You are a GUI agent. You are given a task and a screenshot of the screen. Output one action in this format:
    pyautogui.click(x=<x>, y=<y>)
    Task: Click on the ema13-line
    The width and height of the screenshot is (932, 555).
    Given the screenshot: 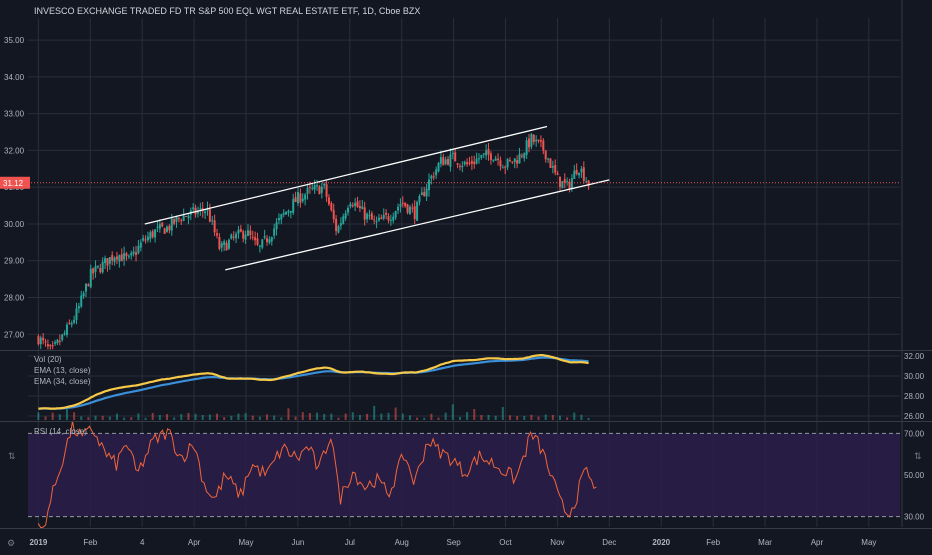 What is the action you would take?
    pyautogui.click(x=313, y=381)
    